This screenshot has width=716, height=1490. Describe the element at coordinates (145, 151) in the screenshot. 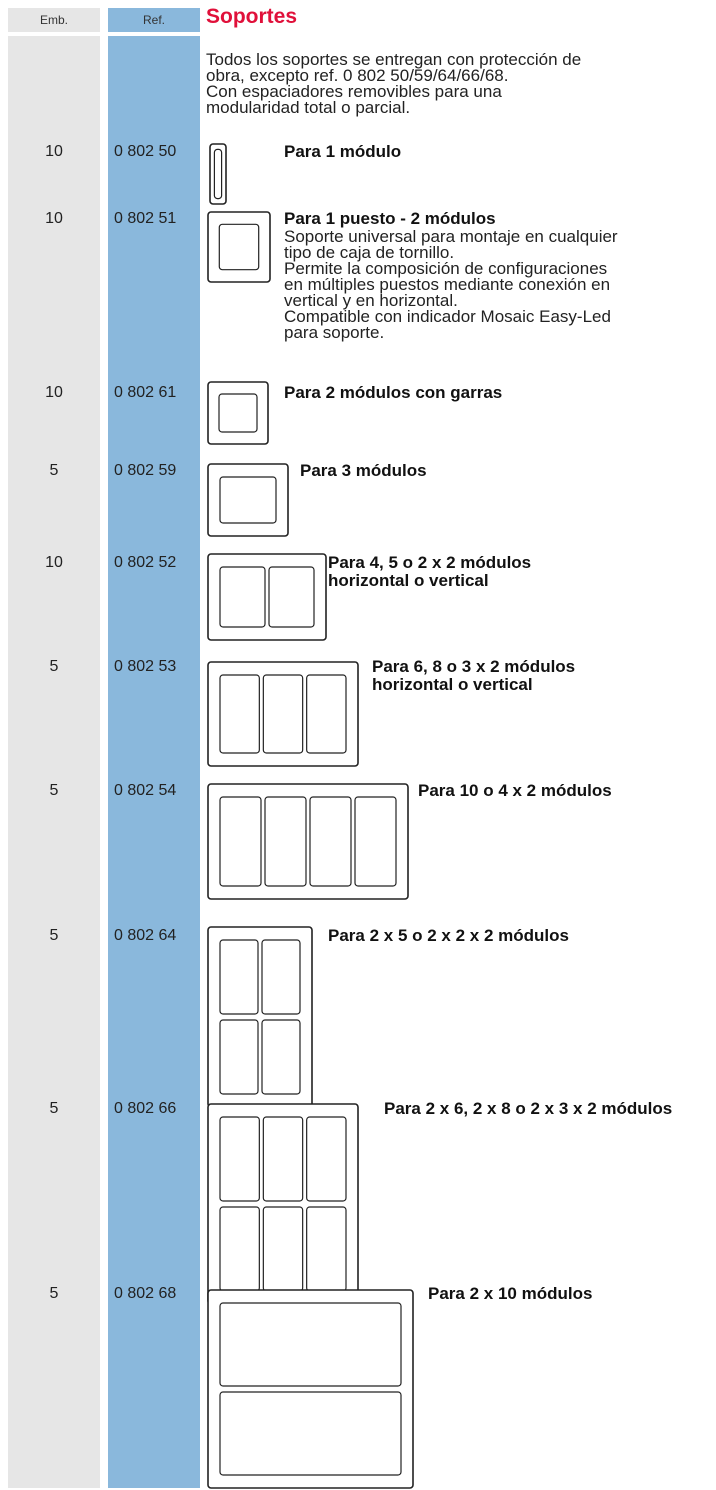

I see `ref-value: 0 802 50` at that location.